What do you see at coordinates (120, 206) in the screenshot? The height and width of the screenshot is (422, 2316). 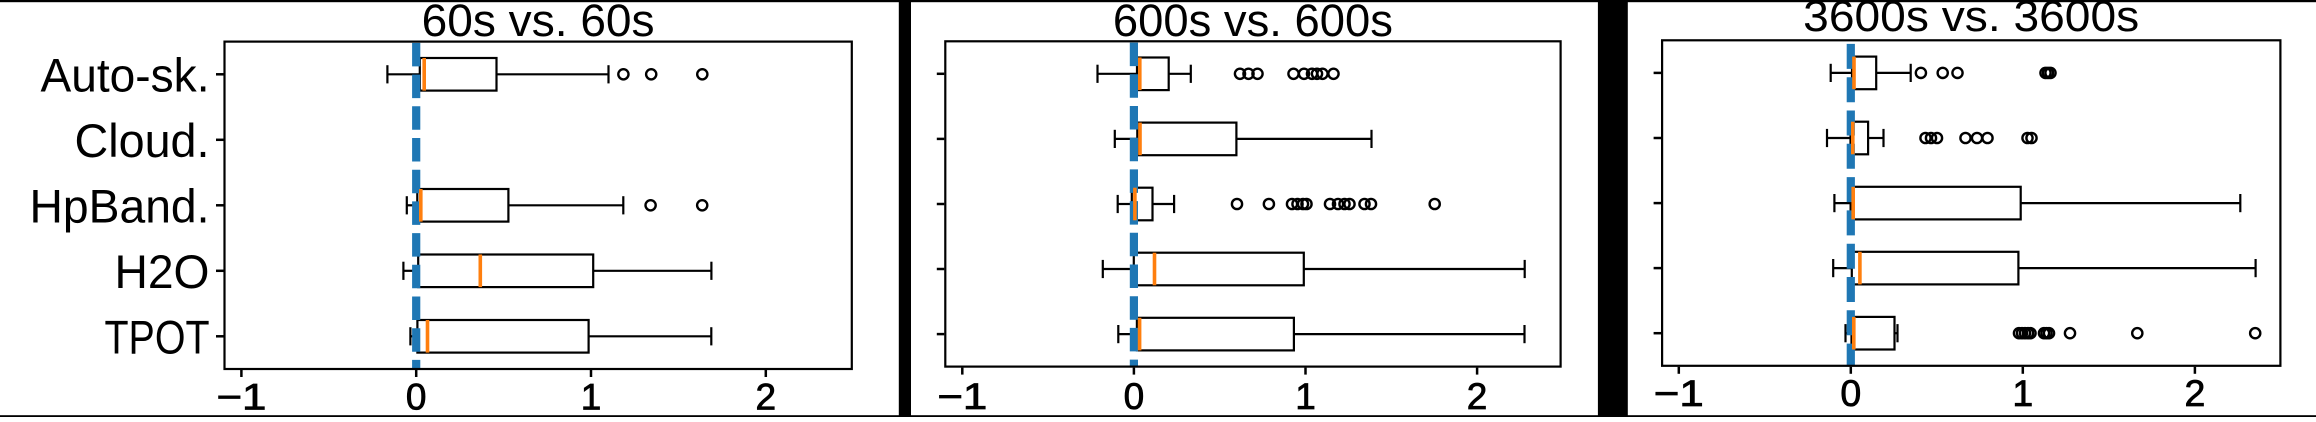 I see `svg-text: HpBand.` at bounding box center [120, 206].